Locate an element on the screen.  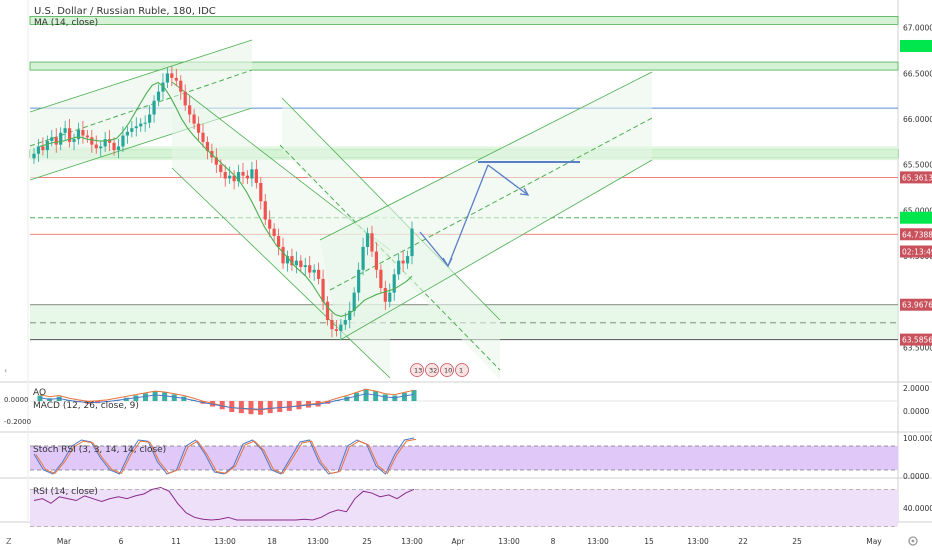
rsi-legend: RSI (14, close) is located at coordinates (65, 492).